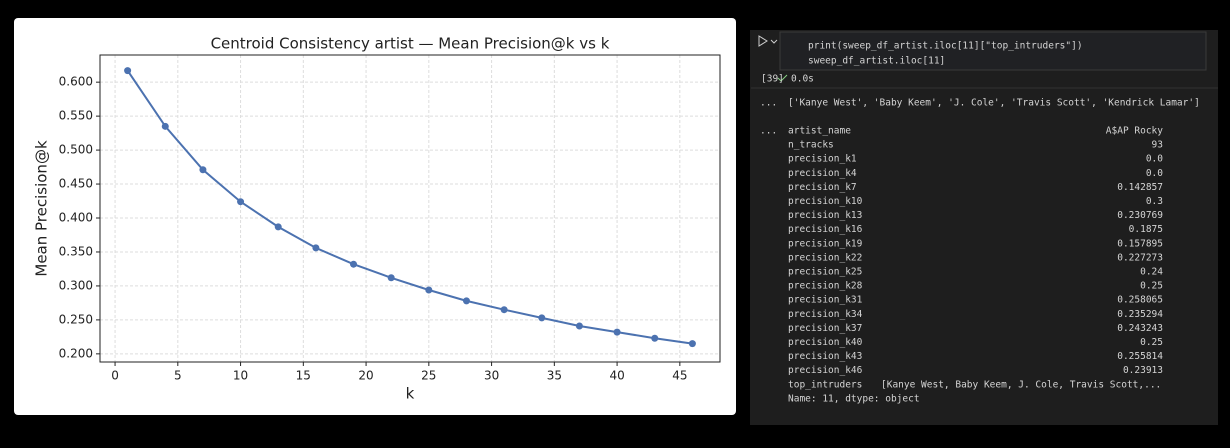 The width and height of the screenshot is (1230, 448). Describe the element at coordinates (76, 319) in the screenshot. I see `y-tick-label: 0.250` at that location.